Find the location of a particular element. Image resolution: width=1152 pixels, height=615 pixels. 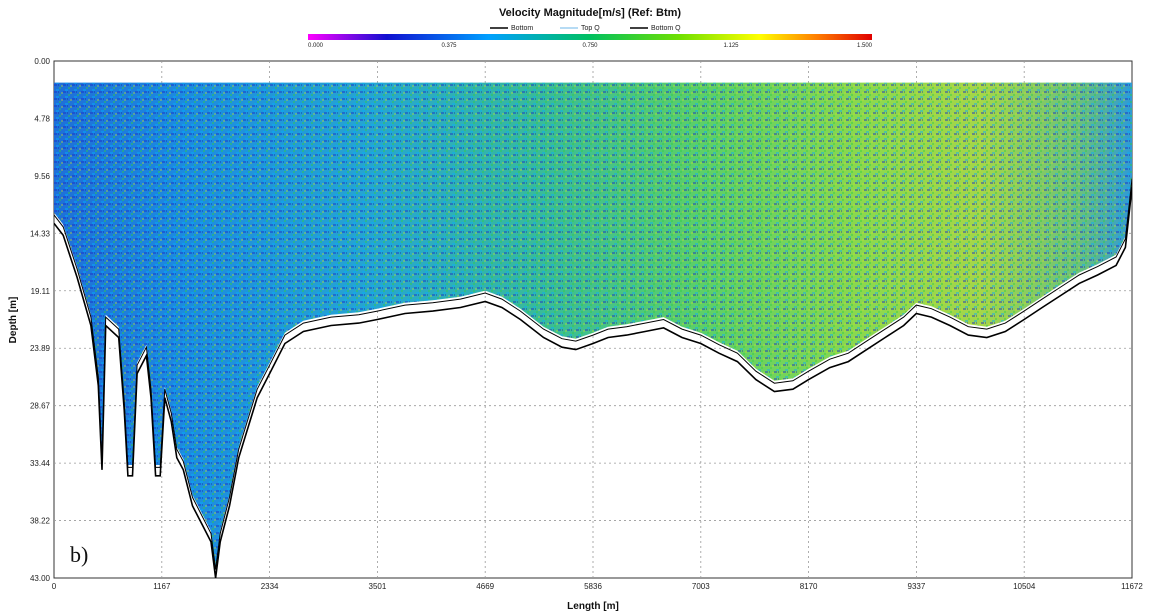

colorbar-tick-label: 0.750 is located at coordinates (590, 46).